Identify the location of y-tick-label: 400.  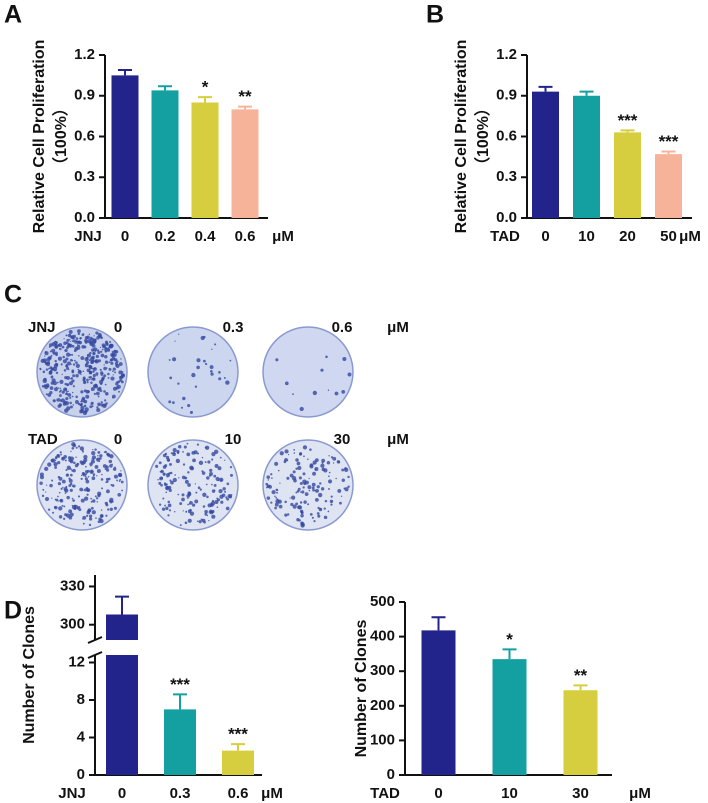
(382, 636).